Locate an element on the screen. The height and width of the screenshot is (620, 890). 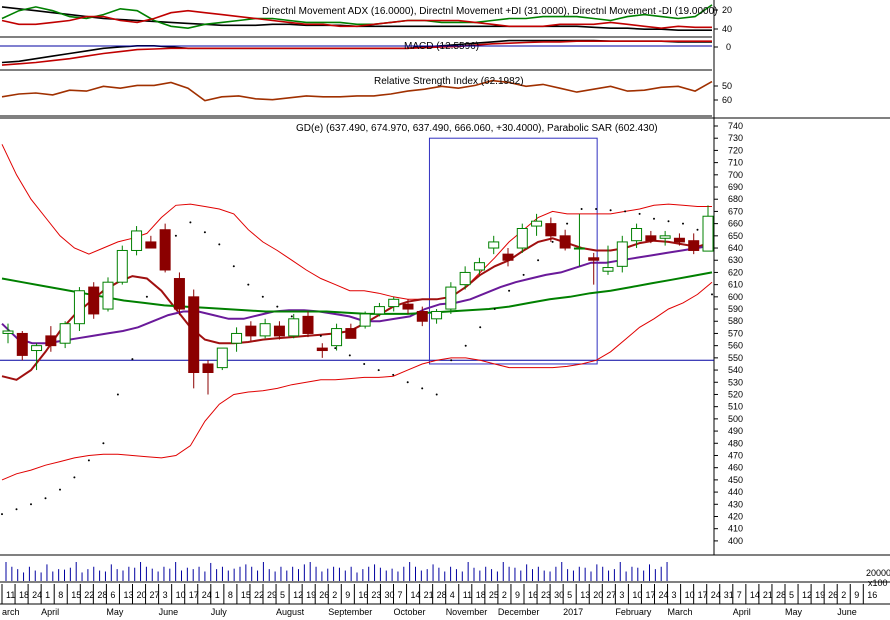
y-tick-label: 450 is located at coordinates (735, 480).